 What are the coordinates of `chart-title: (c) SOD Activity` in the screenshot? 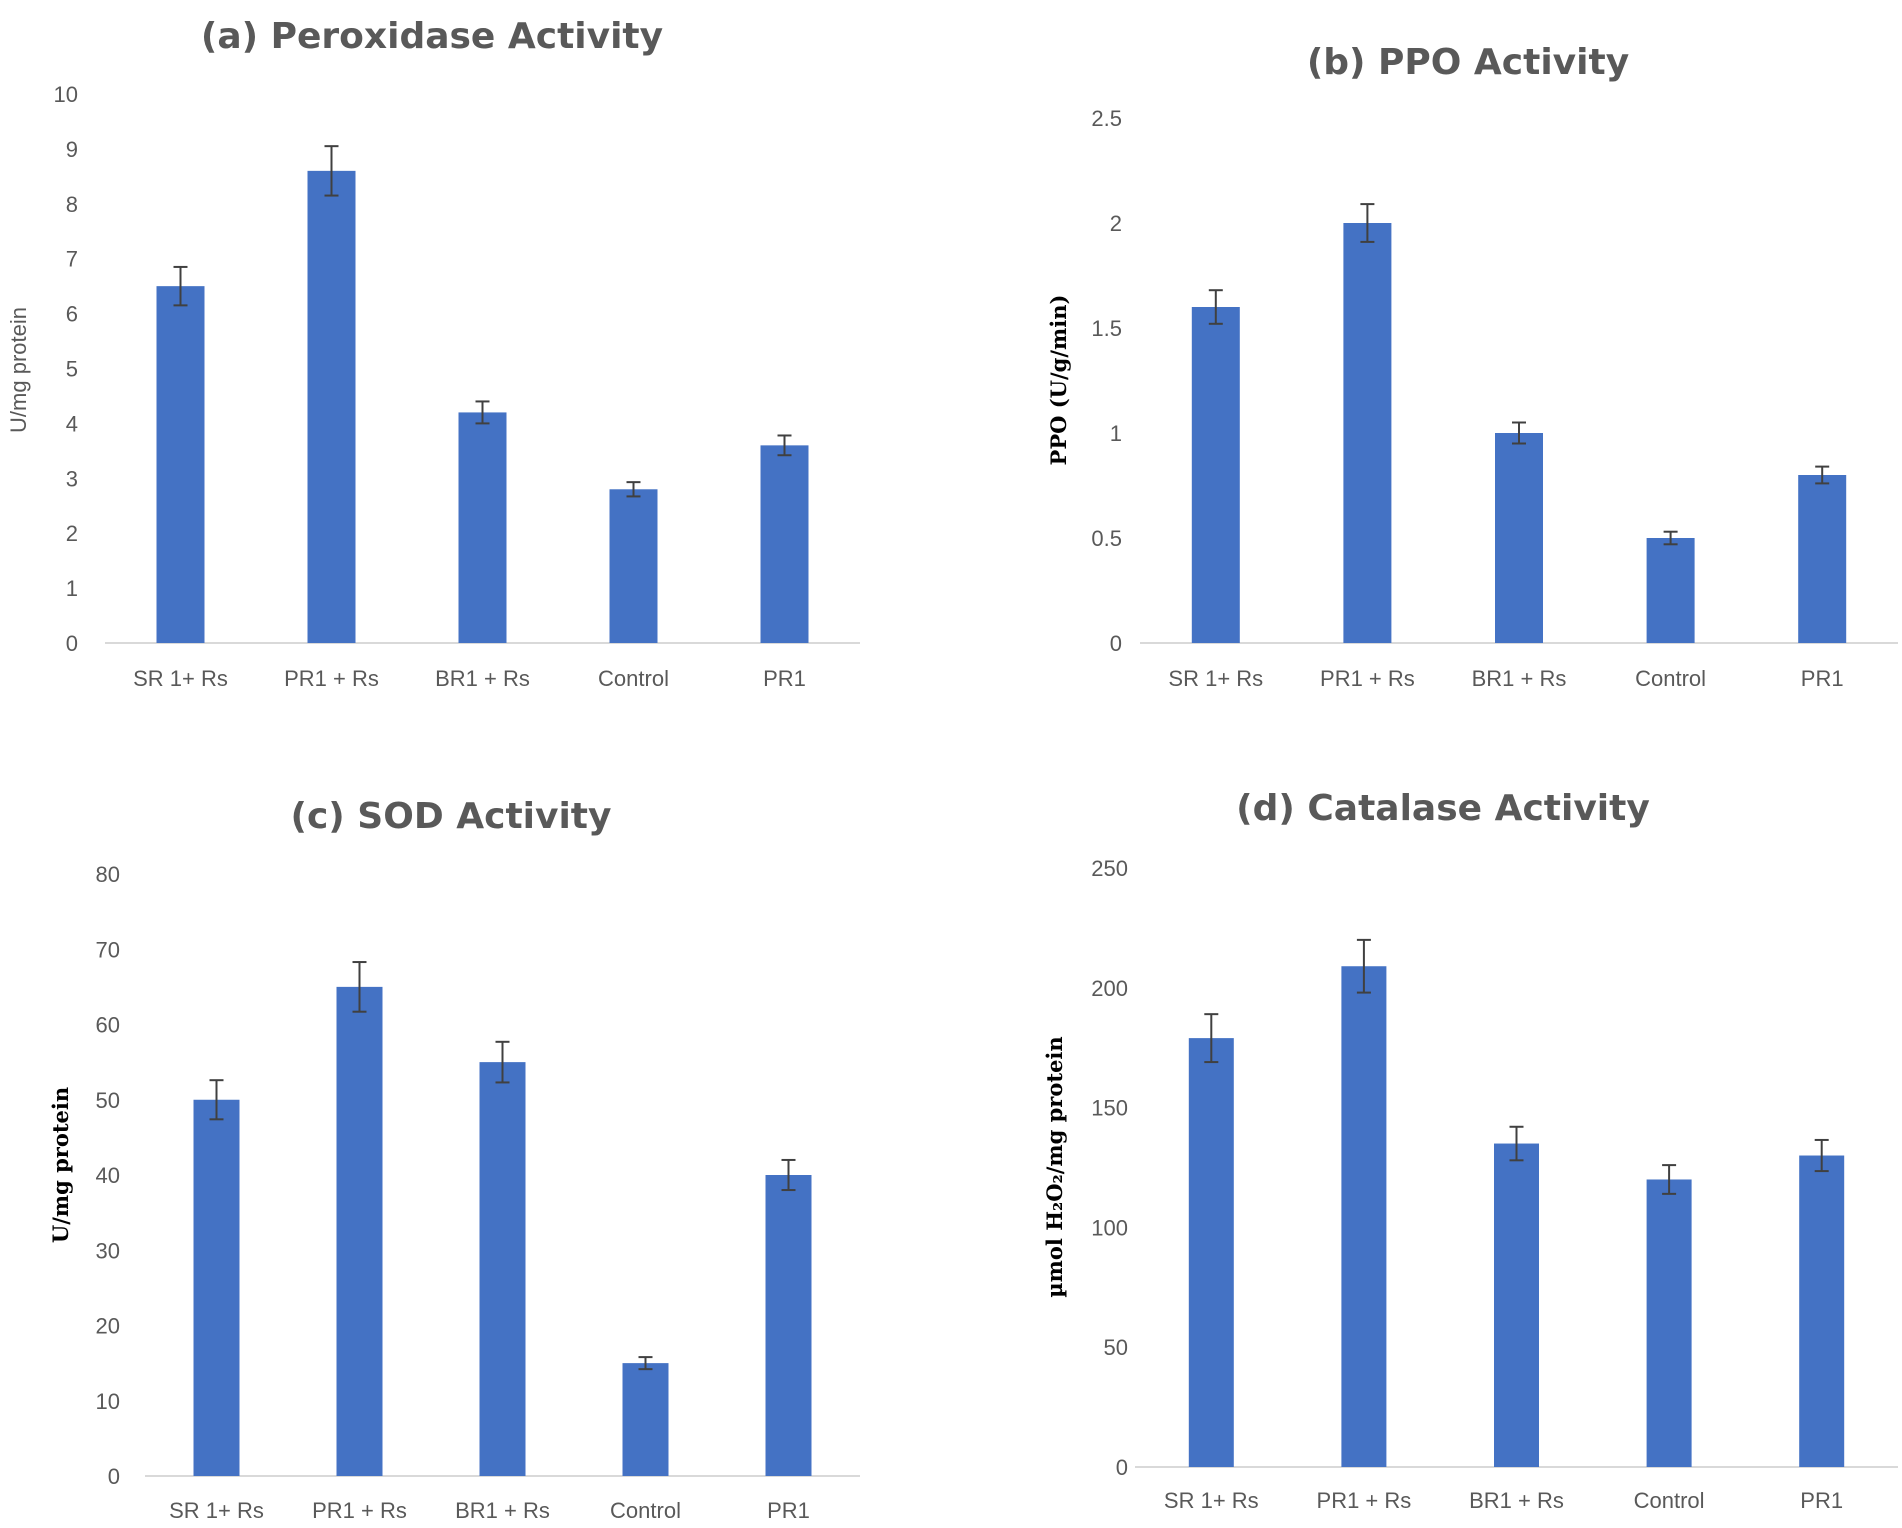 It's located at (451, 816).